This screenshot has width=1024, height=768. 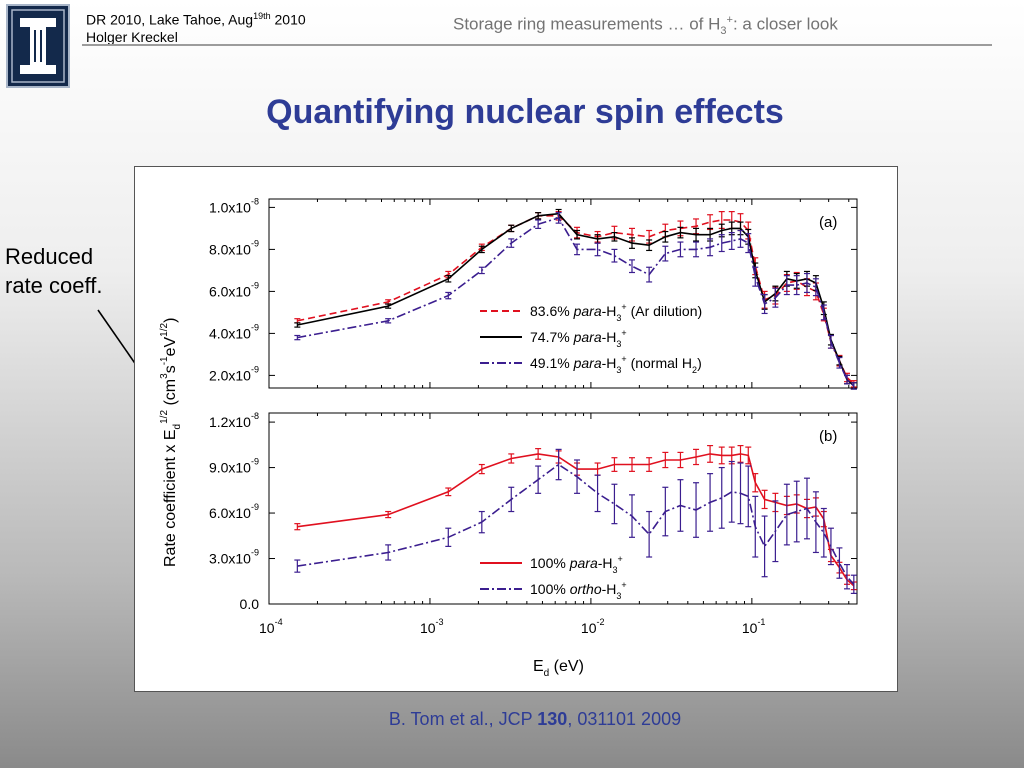 I want to click on header-divider, so click(x=537, y=45).